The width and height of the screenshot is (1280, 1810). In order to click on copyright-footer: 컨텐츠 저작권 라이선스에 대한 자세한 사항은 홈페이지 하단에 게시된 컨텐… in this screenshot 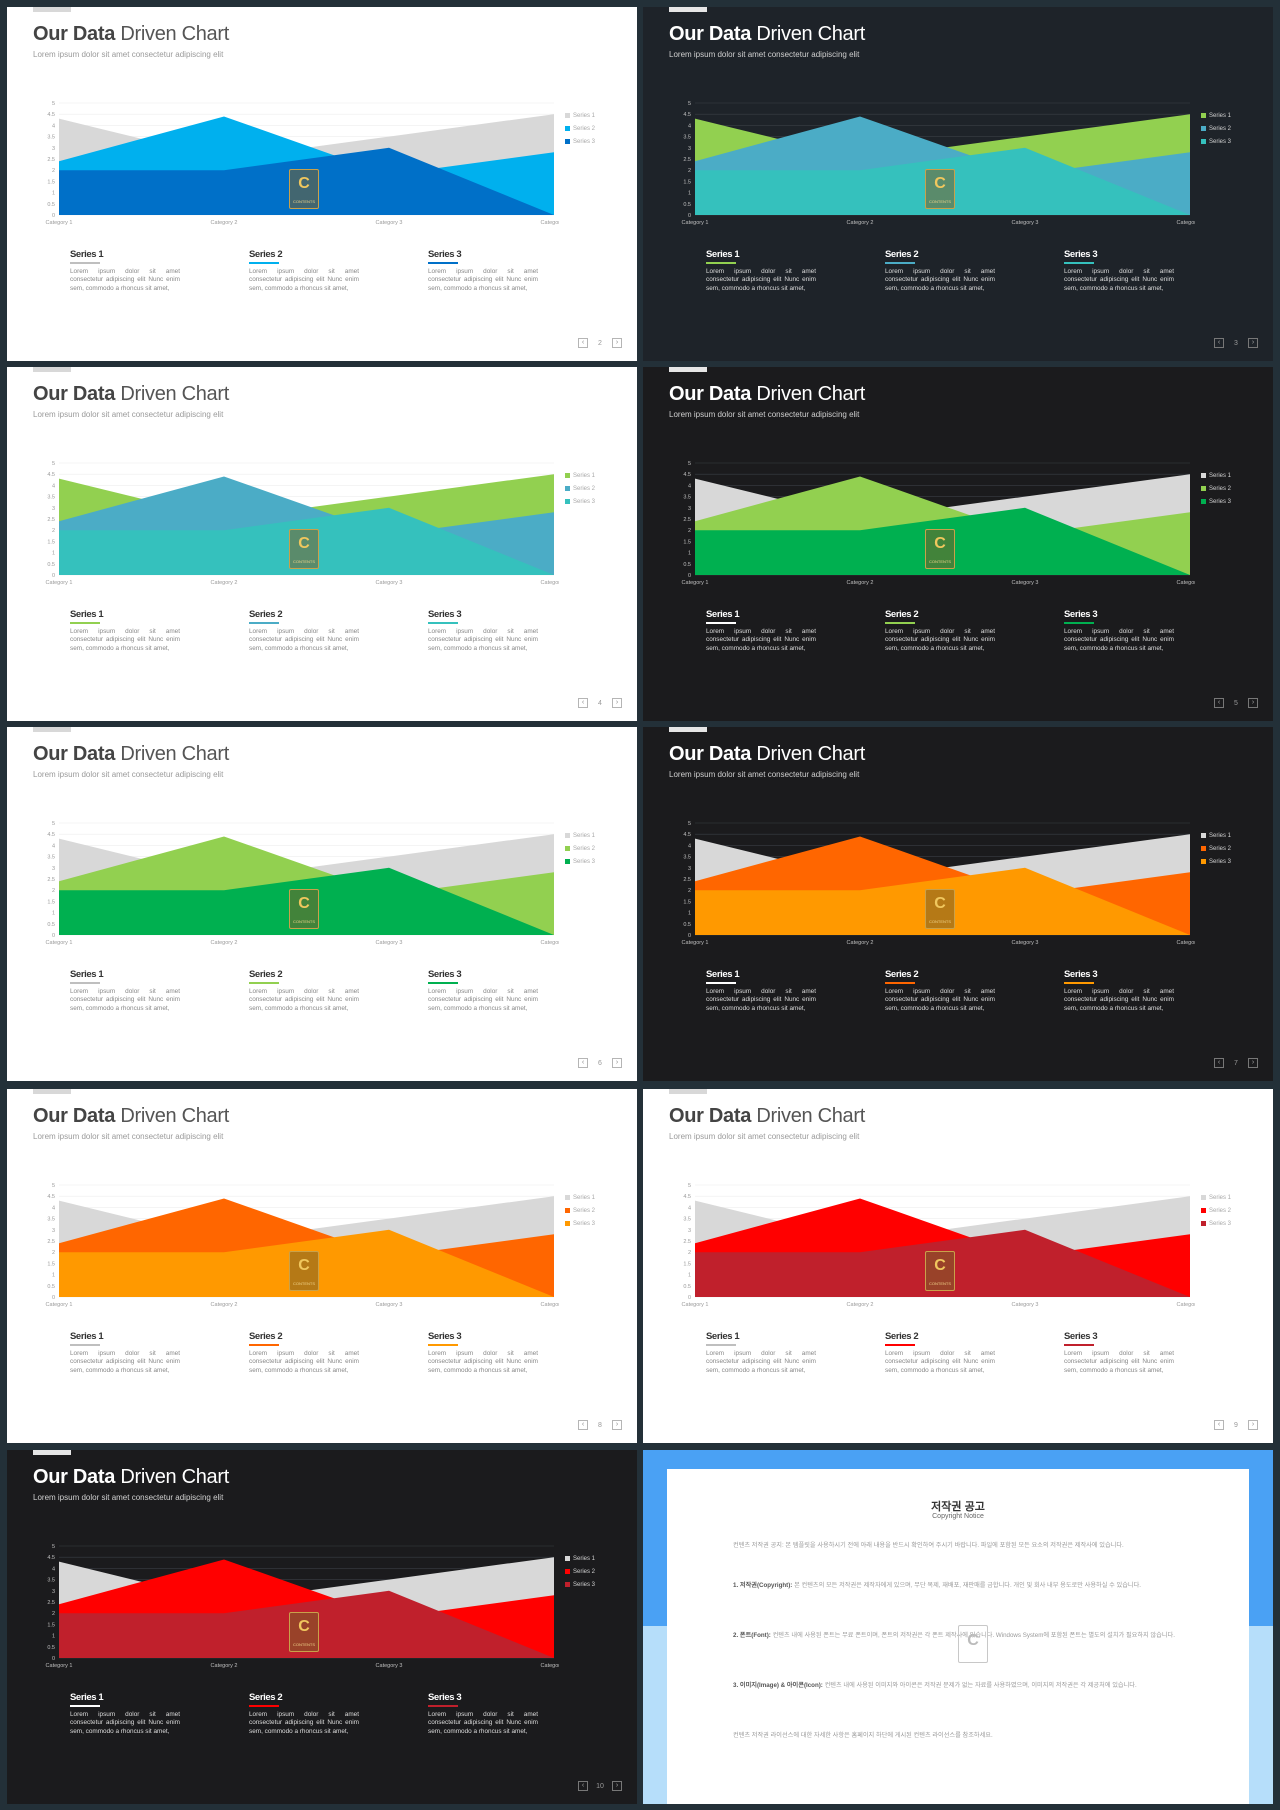, I will do `click(863, 1735)`.